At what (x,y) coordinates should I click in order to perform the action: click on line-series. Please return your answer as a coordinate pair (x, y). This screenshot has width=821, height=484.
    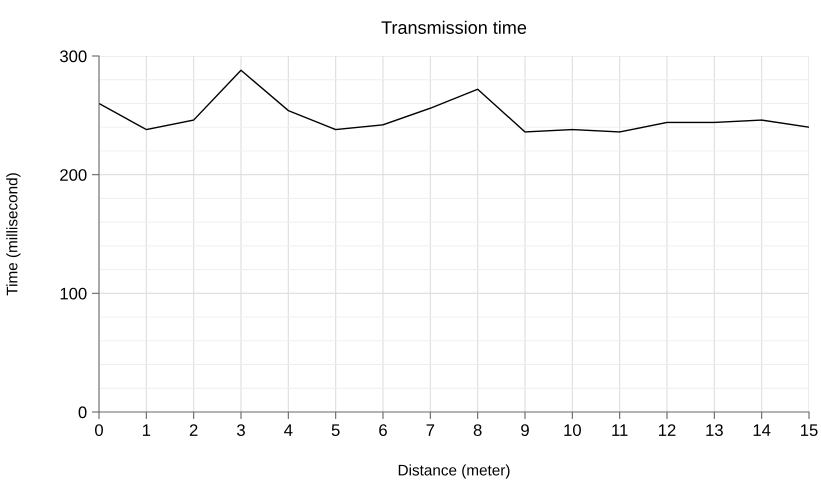
    Looking at the image, I should click on (454, 101).